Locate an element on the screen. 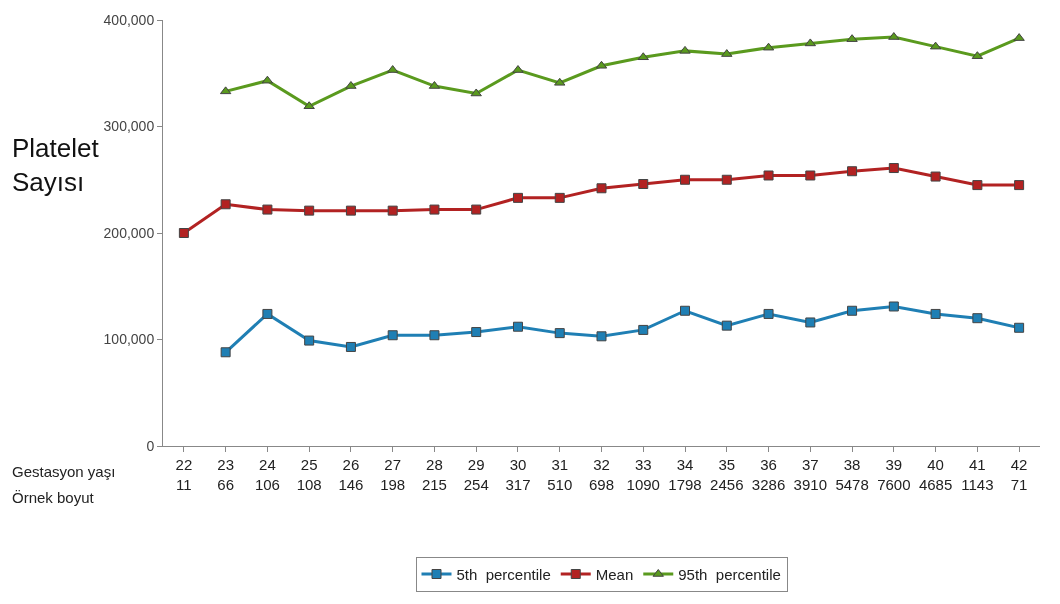 Image resolution: width=1060 pixels, height=604 pixels. x-tick-label: 42 71 is located at coordinates (1019, 474).